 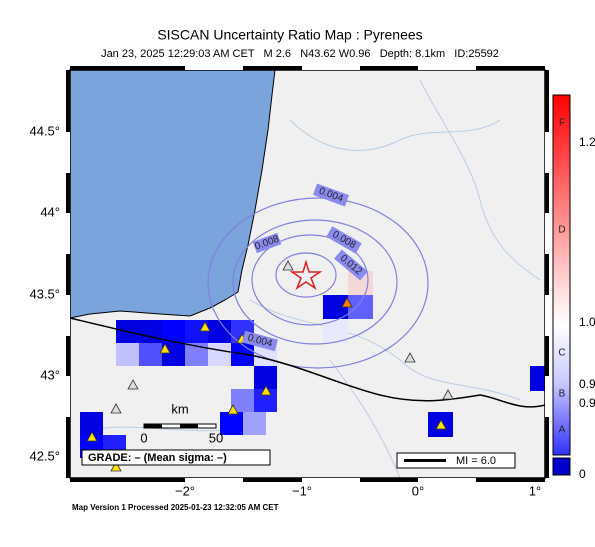 I want to click on lon-label: −2°, so click(x=185, y=490).